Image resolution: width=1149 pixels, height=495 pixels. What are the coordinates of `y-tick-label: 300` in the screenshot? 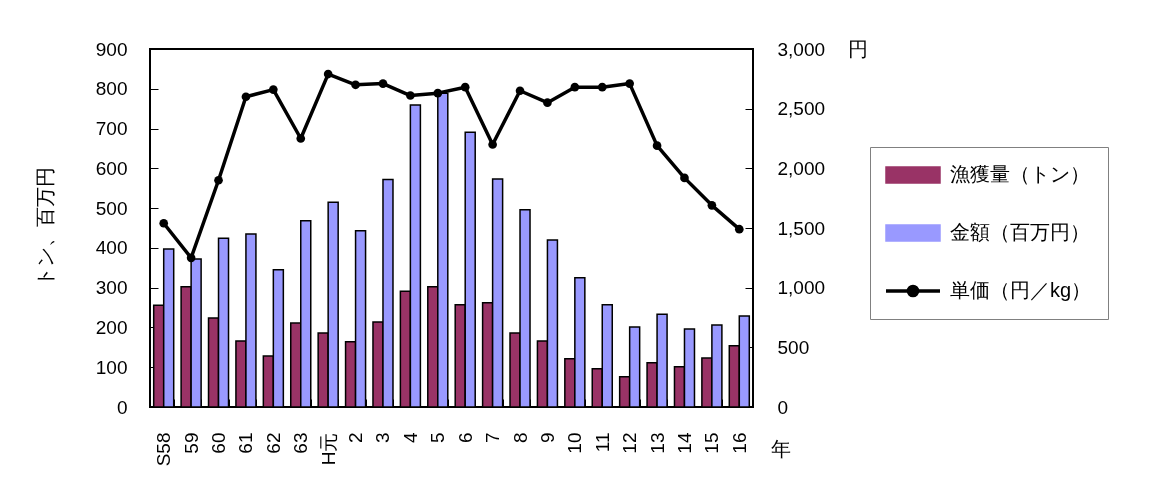 It's located at (111, 288).